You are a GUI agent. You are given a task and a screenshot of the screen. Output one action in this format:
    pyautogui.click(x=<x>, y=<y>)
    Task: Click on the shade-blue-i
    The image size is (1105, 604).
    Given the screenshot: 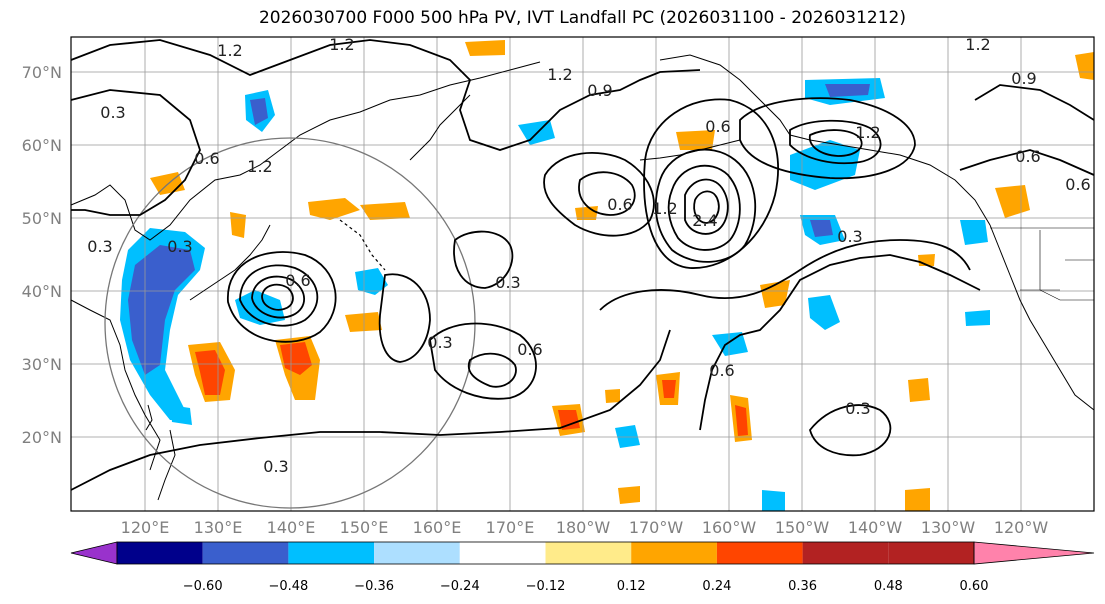 What is the action you would take?
    pyautogui.click(x=627, y=436)
    